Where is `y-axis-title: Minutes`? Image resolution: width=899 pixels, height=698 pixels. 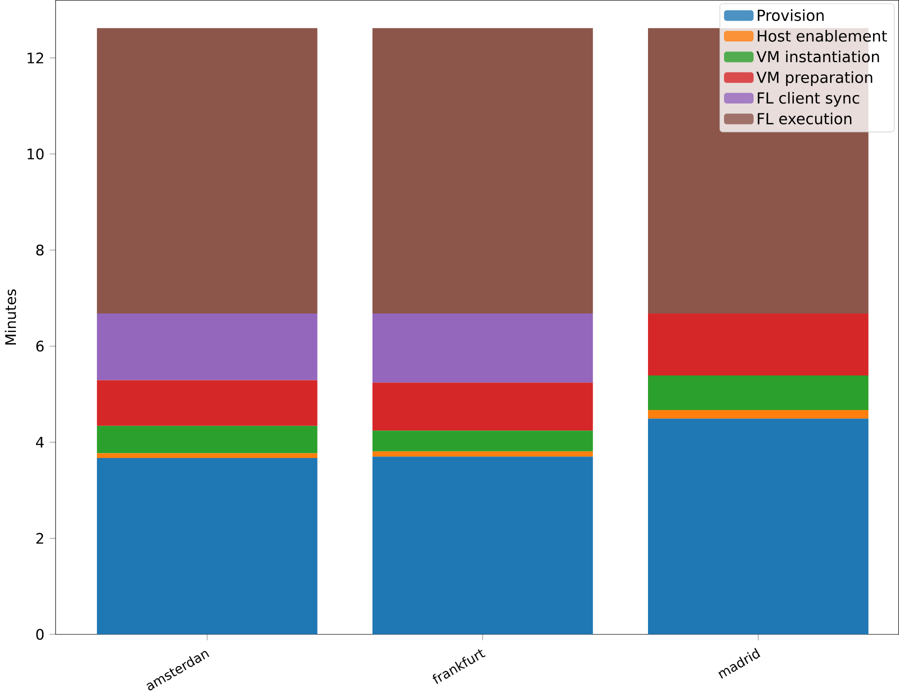 y-axis-title: Minutes is located at coordinates (10, 316).